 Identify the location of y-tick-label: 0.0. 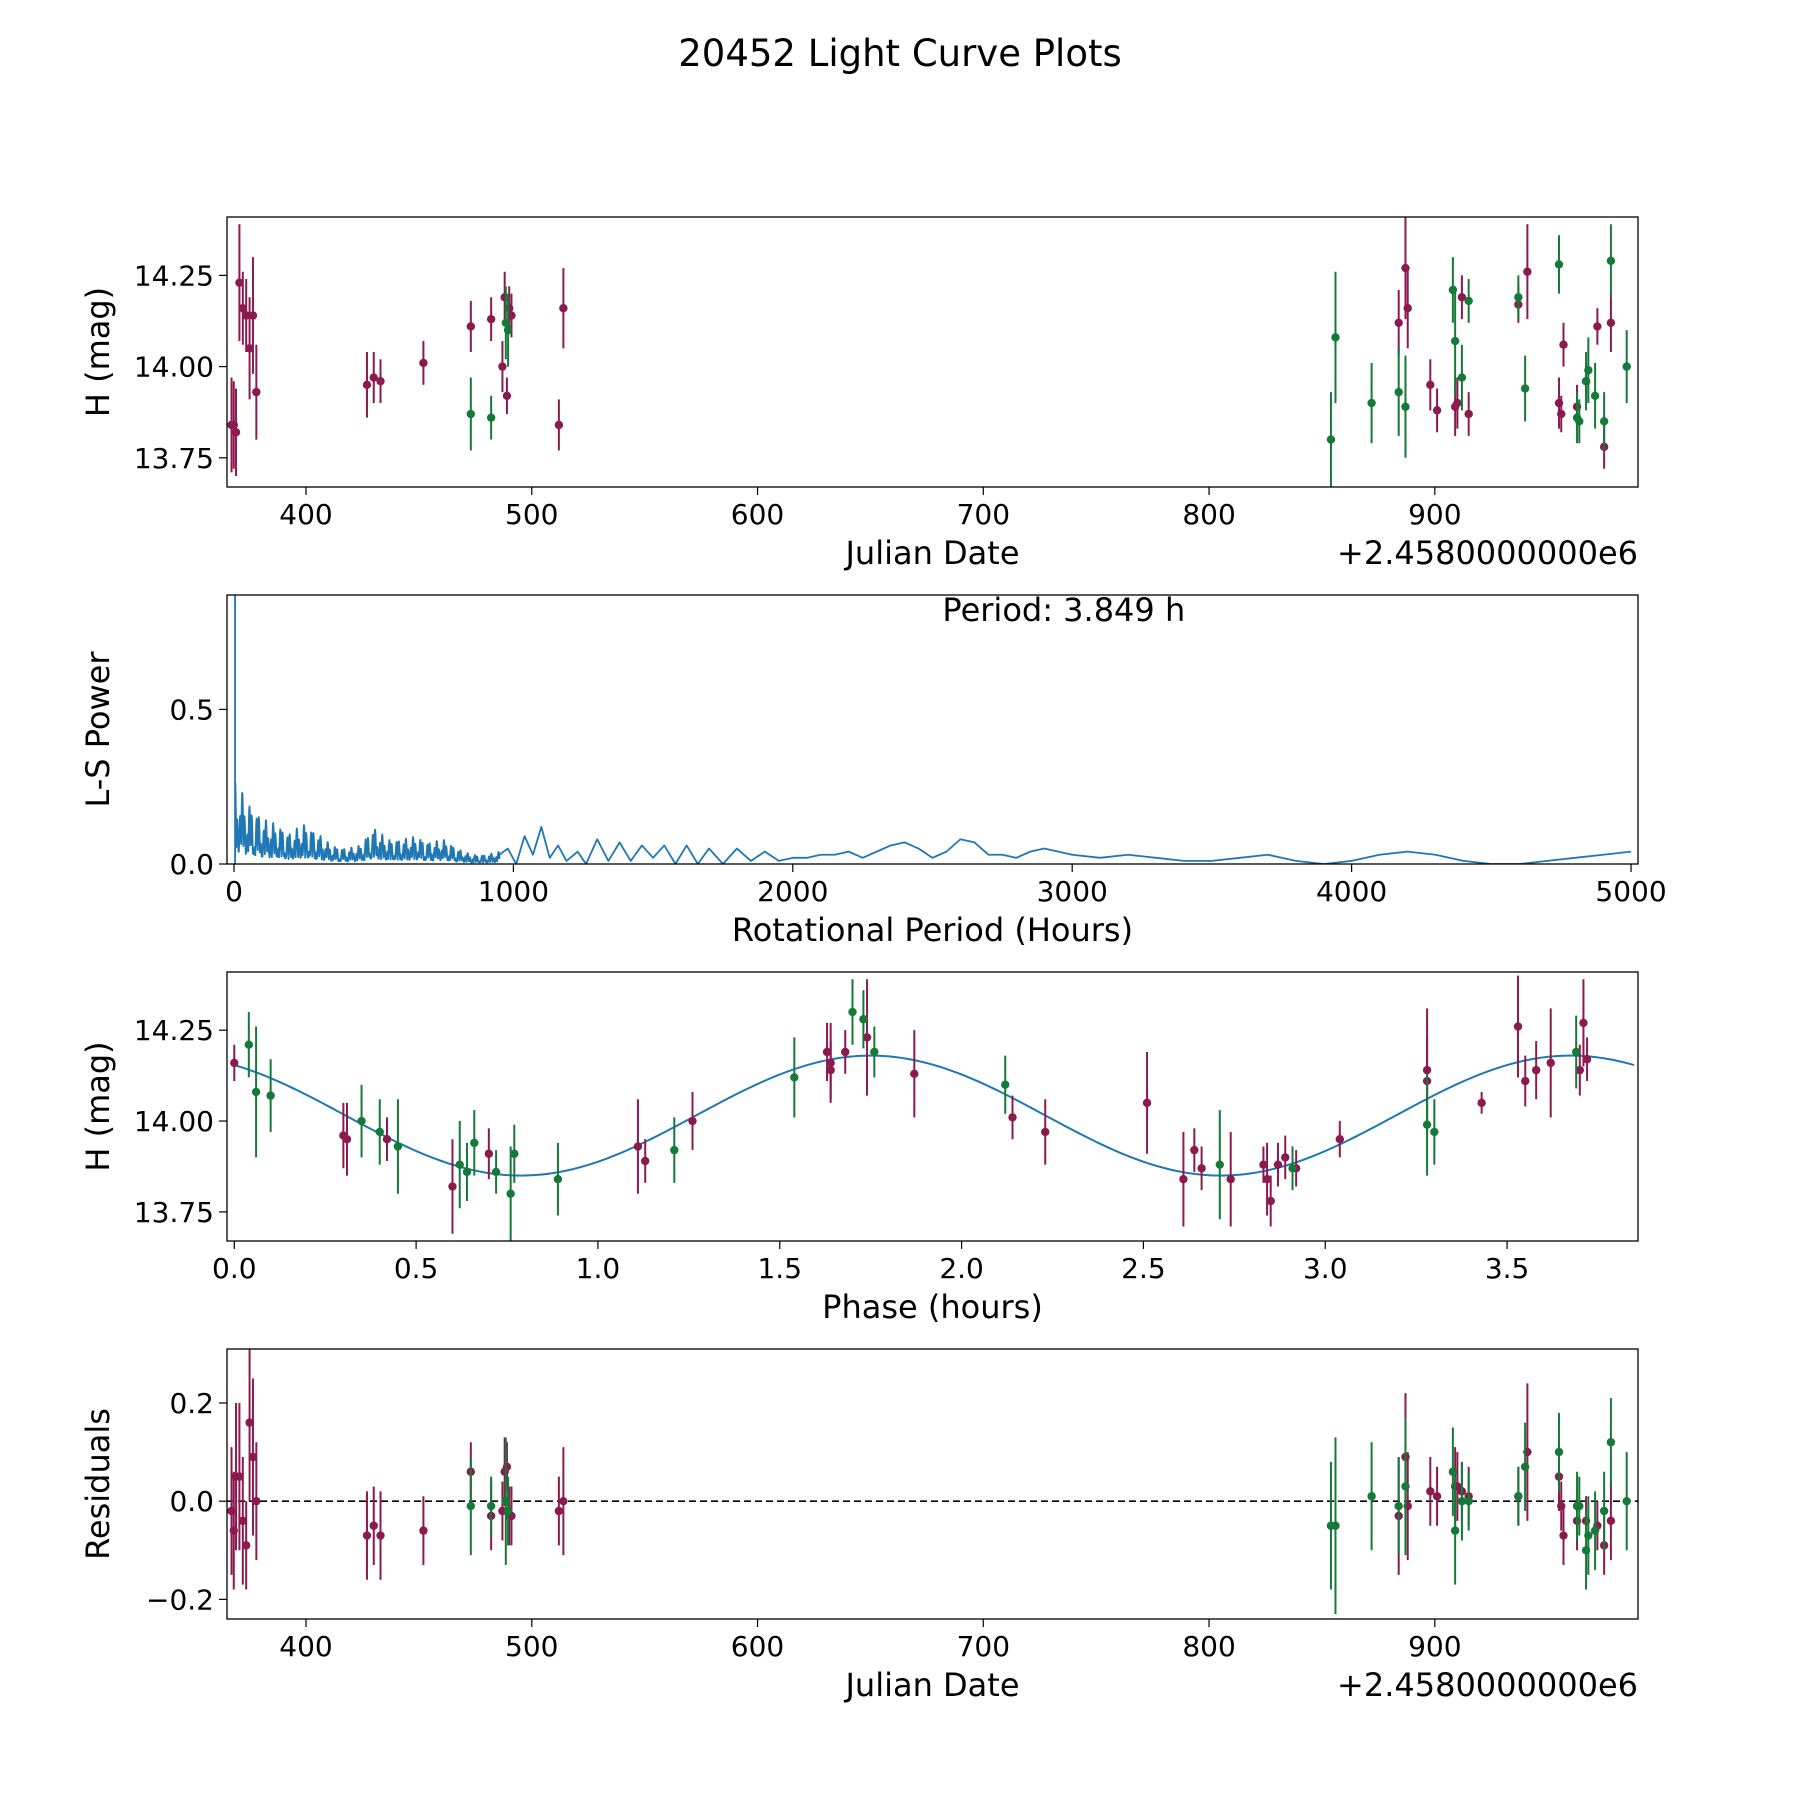
(191, 864).